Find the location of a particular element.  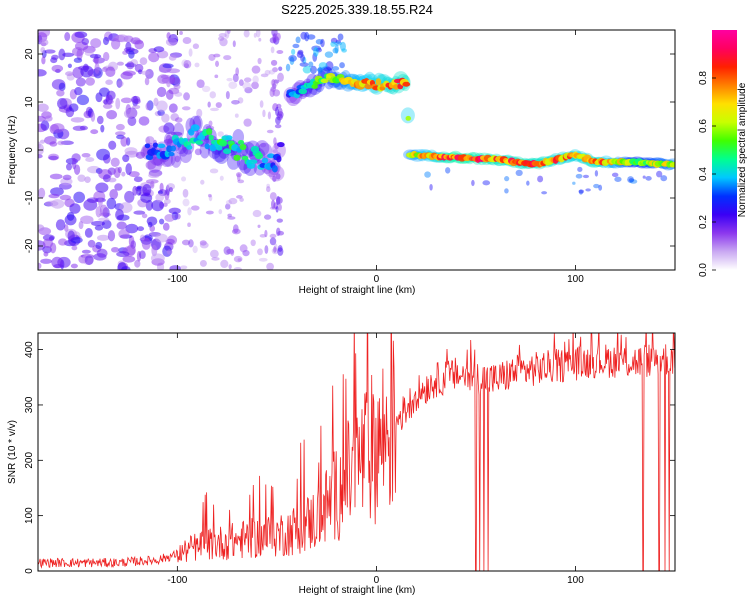

x-tick-label: 0 is located at coordinates (377, 580).